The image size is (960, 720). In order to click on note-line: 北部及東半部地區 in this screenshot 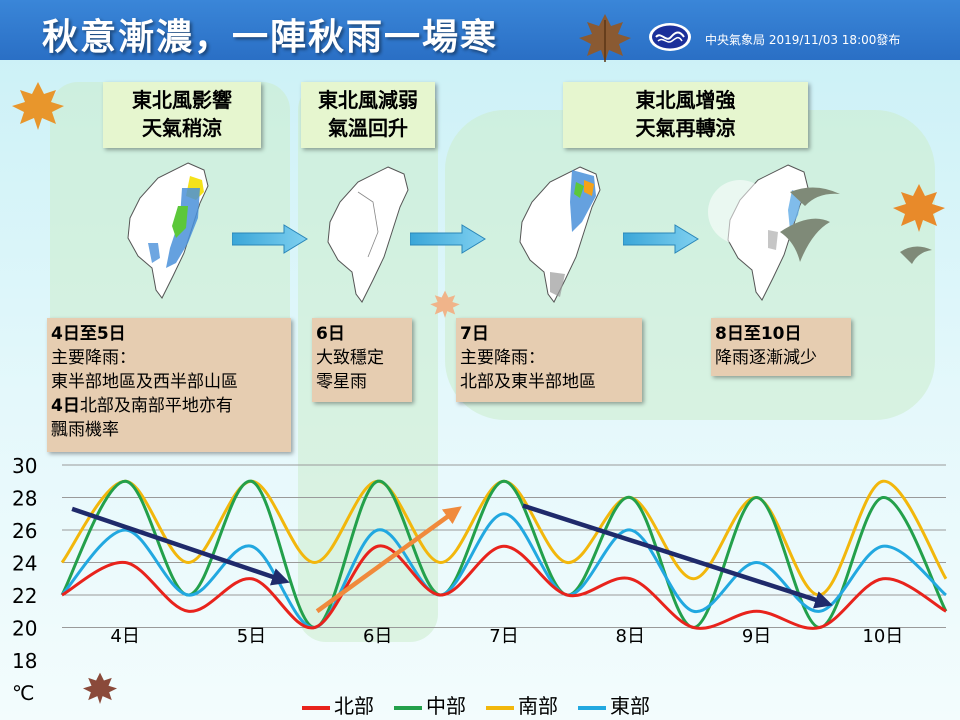, I will do `click(528, 382)`.